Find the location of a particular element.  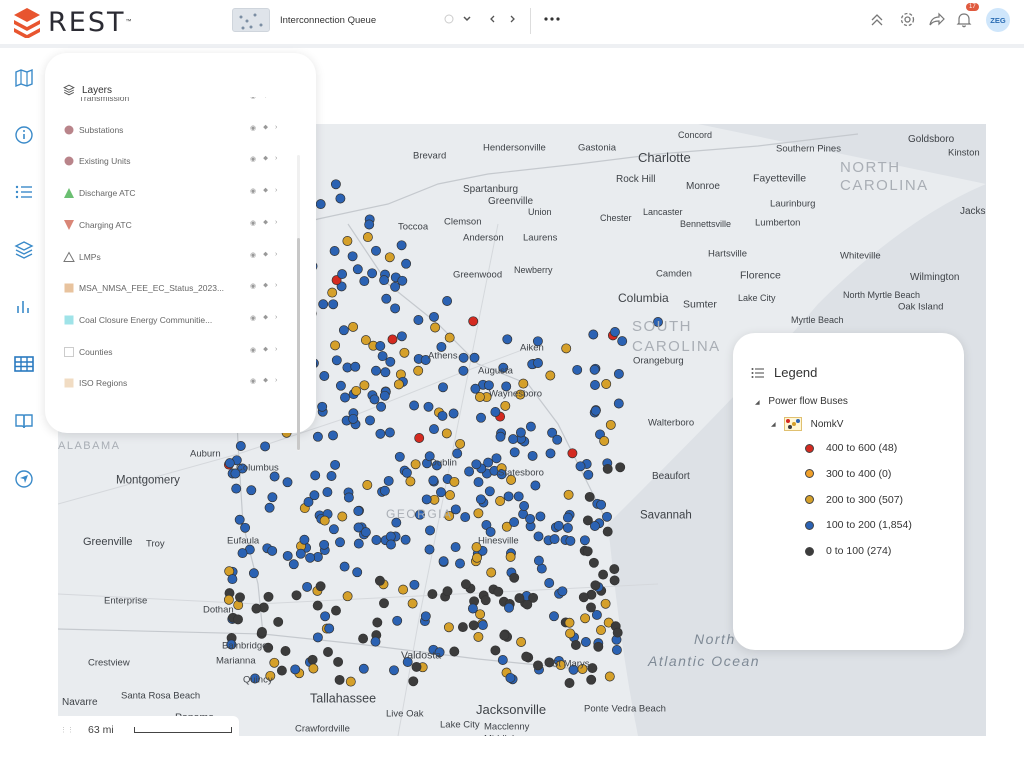

layer-row: Charging ATC ◉ ⬥ › is located at coordinates (183, 225).